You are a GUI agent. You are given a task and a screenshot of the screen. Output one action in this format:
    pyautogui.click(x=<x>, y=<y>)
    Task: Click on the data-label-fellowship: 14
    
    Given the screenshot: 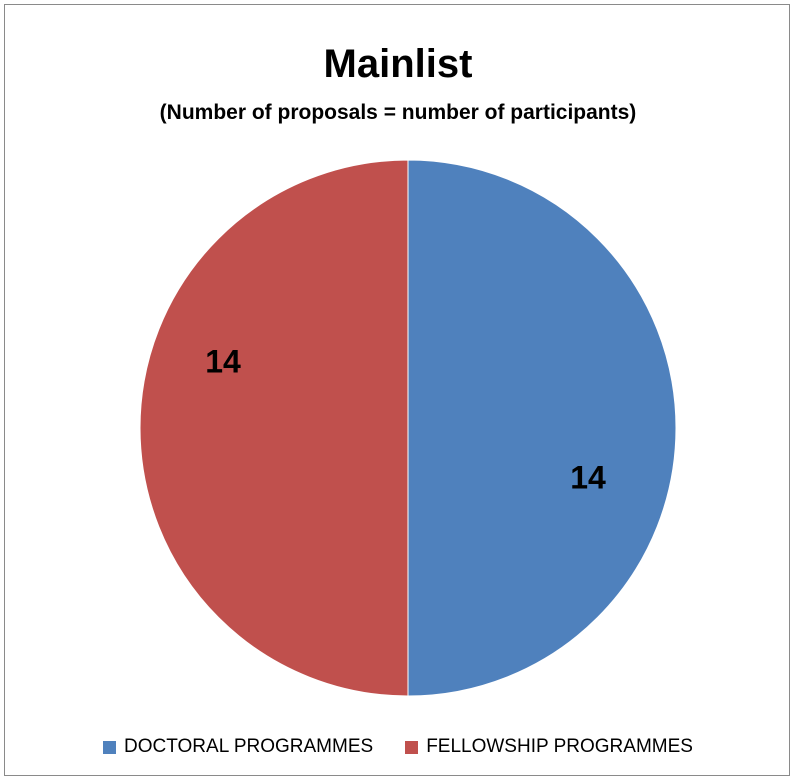 What is the action you would take?
    pyautogui.click(x=223, y=361)
    